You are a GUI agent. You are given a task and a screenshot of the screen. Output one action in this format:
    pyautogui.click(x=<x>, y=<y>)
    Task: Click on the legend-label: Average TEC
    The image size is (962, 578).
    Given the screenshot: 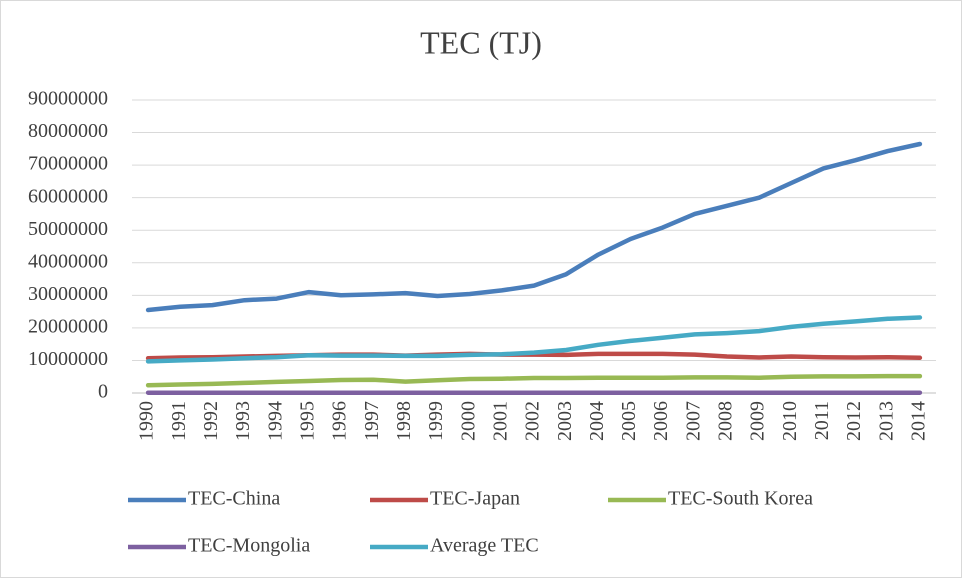 What is the action you would take?
    pyautogui.click(x=484, y=546)
    